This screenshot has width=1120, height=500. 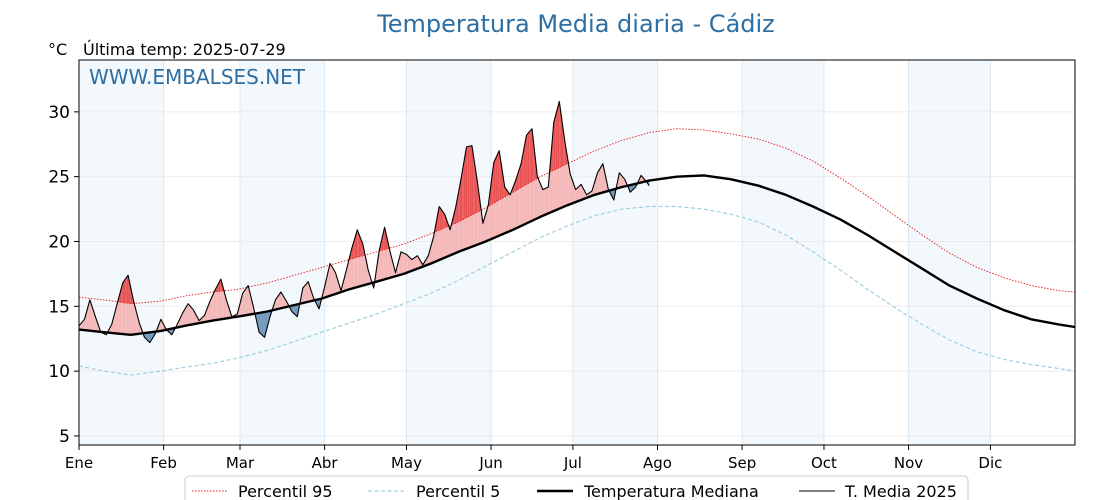 I want to click on x-tick-label: Dic, so click(x=990, y=463).